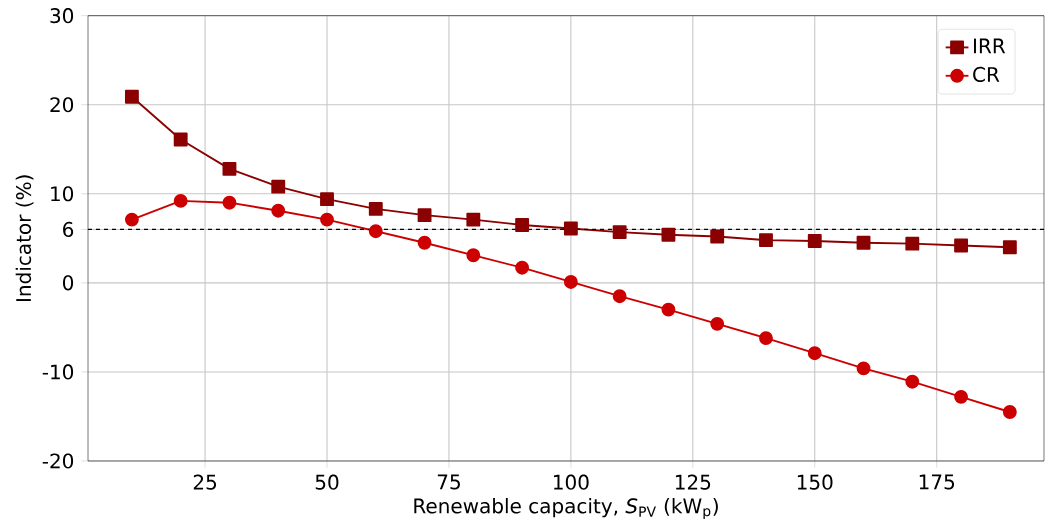  What do you see at coordinates (58, 372) in the screenshot?
I see `y-tick-label: -10` at bounding box center [58, 372].